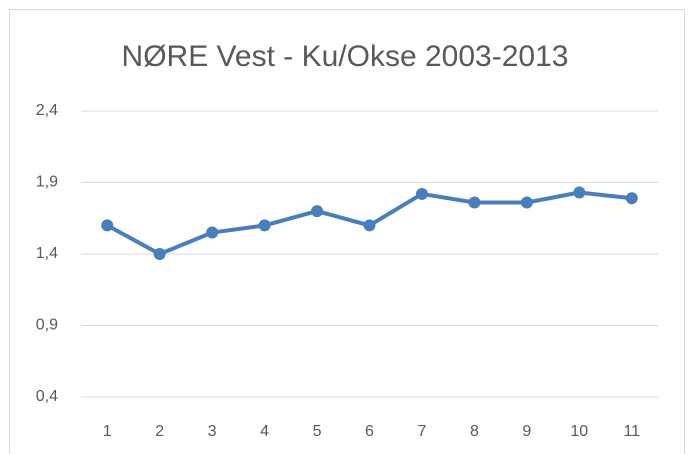 The image size is (694, 454). I want to click on y-tick-label: 1,9, so click(47, 182).